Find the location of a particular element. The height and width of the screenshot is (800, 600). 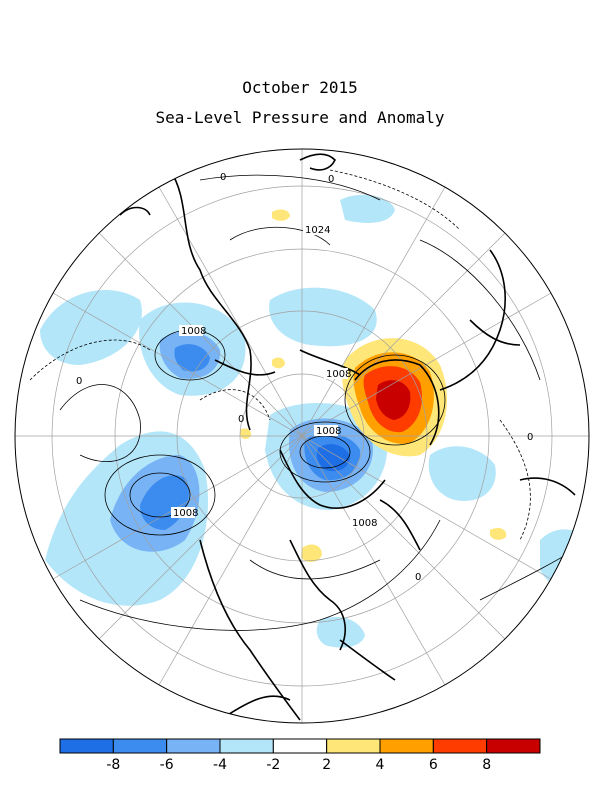

colorbar-tick-label: -6 is located at coordinates (167, 765).